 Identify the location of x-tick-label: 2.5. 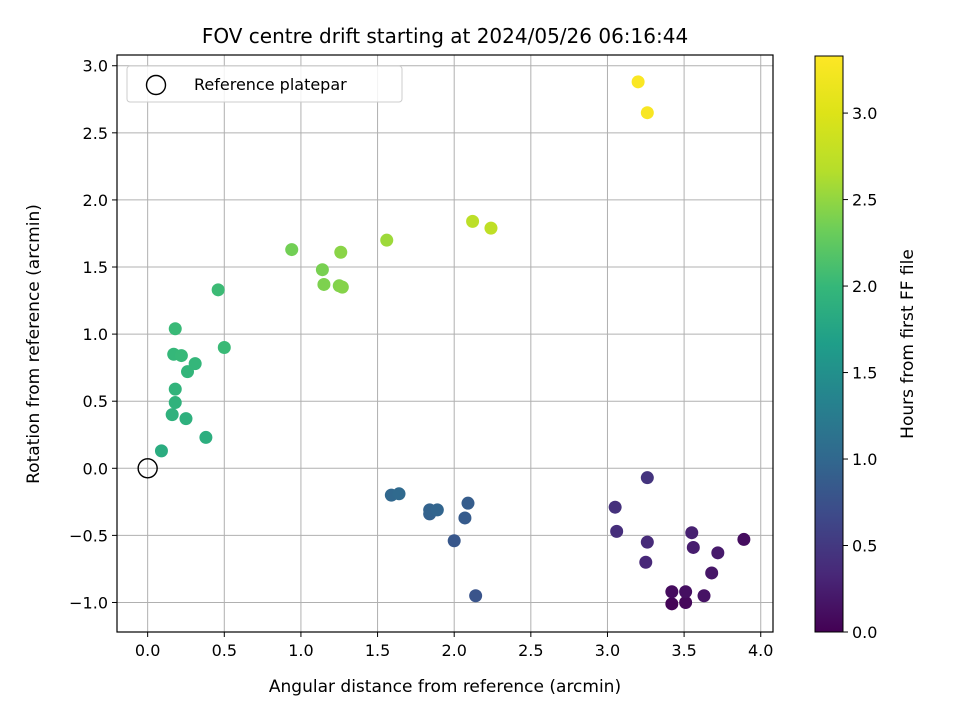
(530, 650).